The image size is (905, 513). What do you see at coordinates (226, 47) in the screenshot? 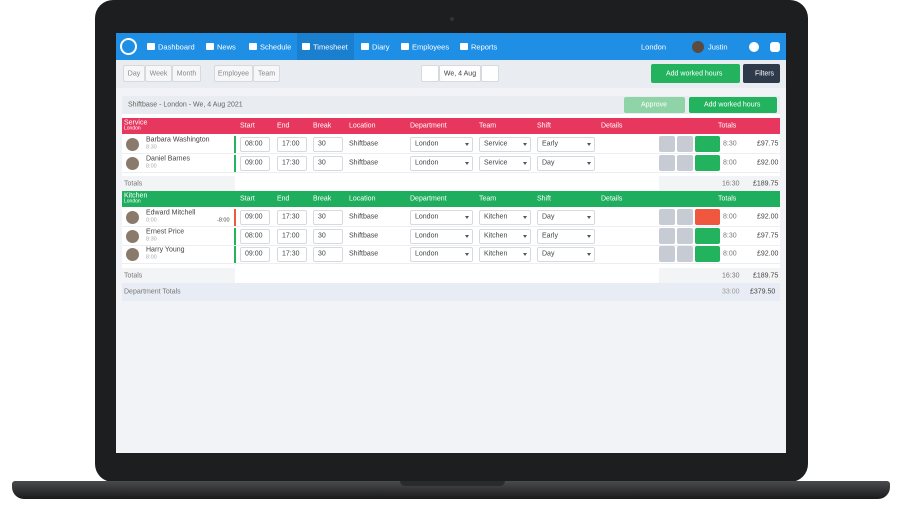
I see `nav-item: News` at bounding box center [226, 47].